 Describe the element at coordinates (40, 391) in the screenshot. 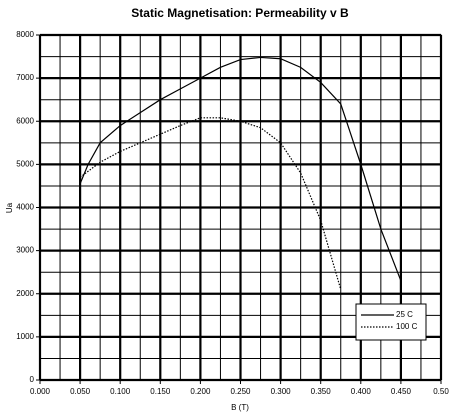

I see `x-tick-label: 0.000` at that location.